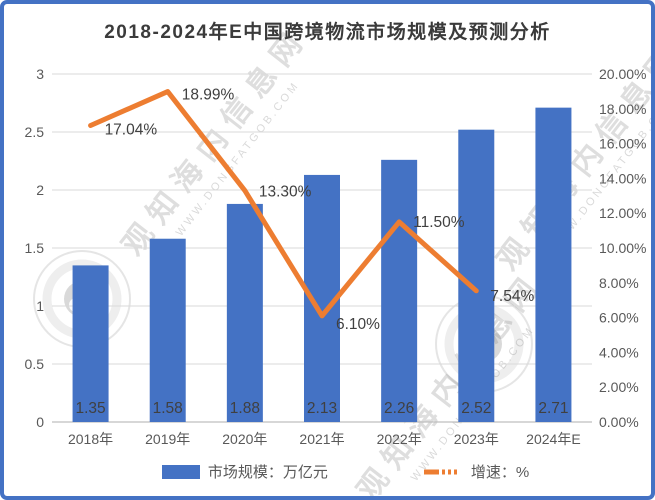 The height and width of the screenshot is (500, 655). What do you see at coordinates (399, 408) in the screenshot?
I see `bar-value-label: 2.26` at bounding box center [399, 408].